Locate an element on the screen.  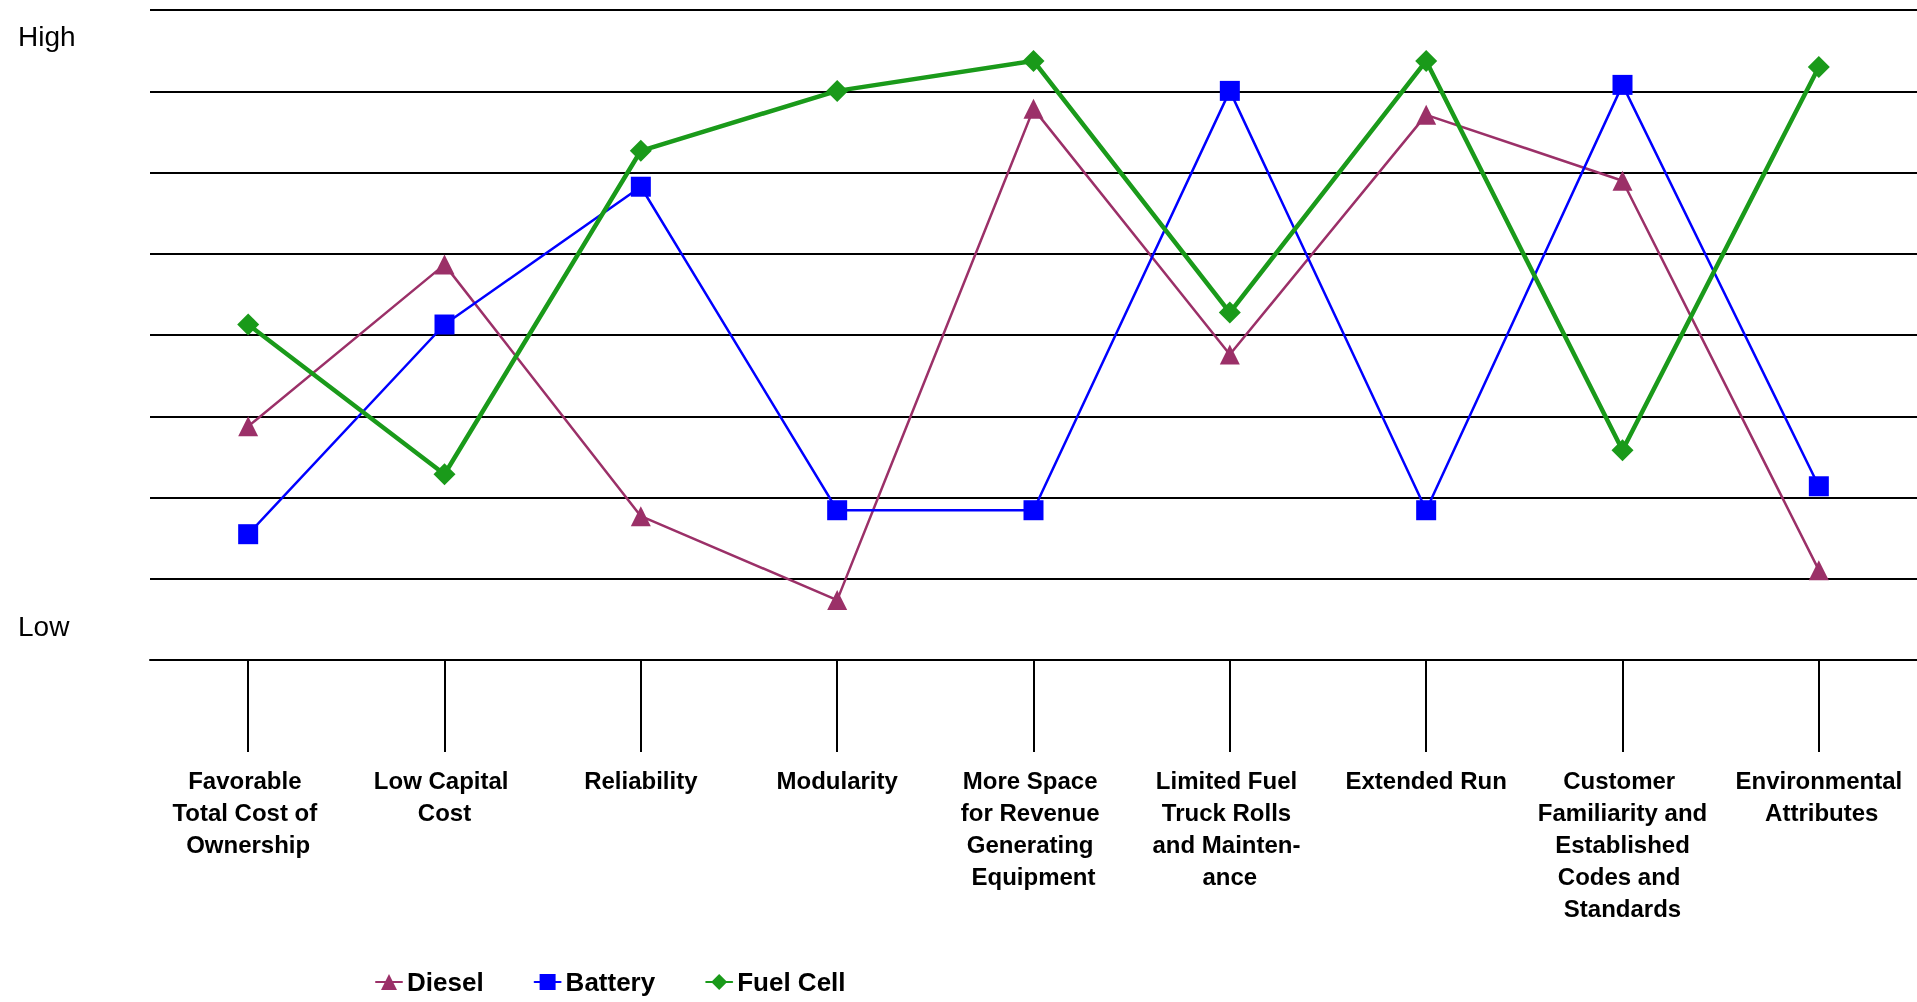
legend-label: Diesel is located at coordinates (445, 982).